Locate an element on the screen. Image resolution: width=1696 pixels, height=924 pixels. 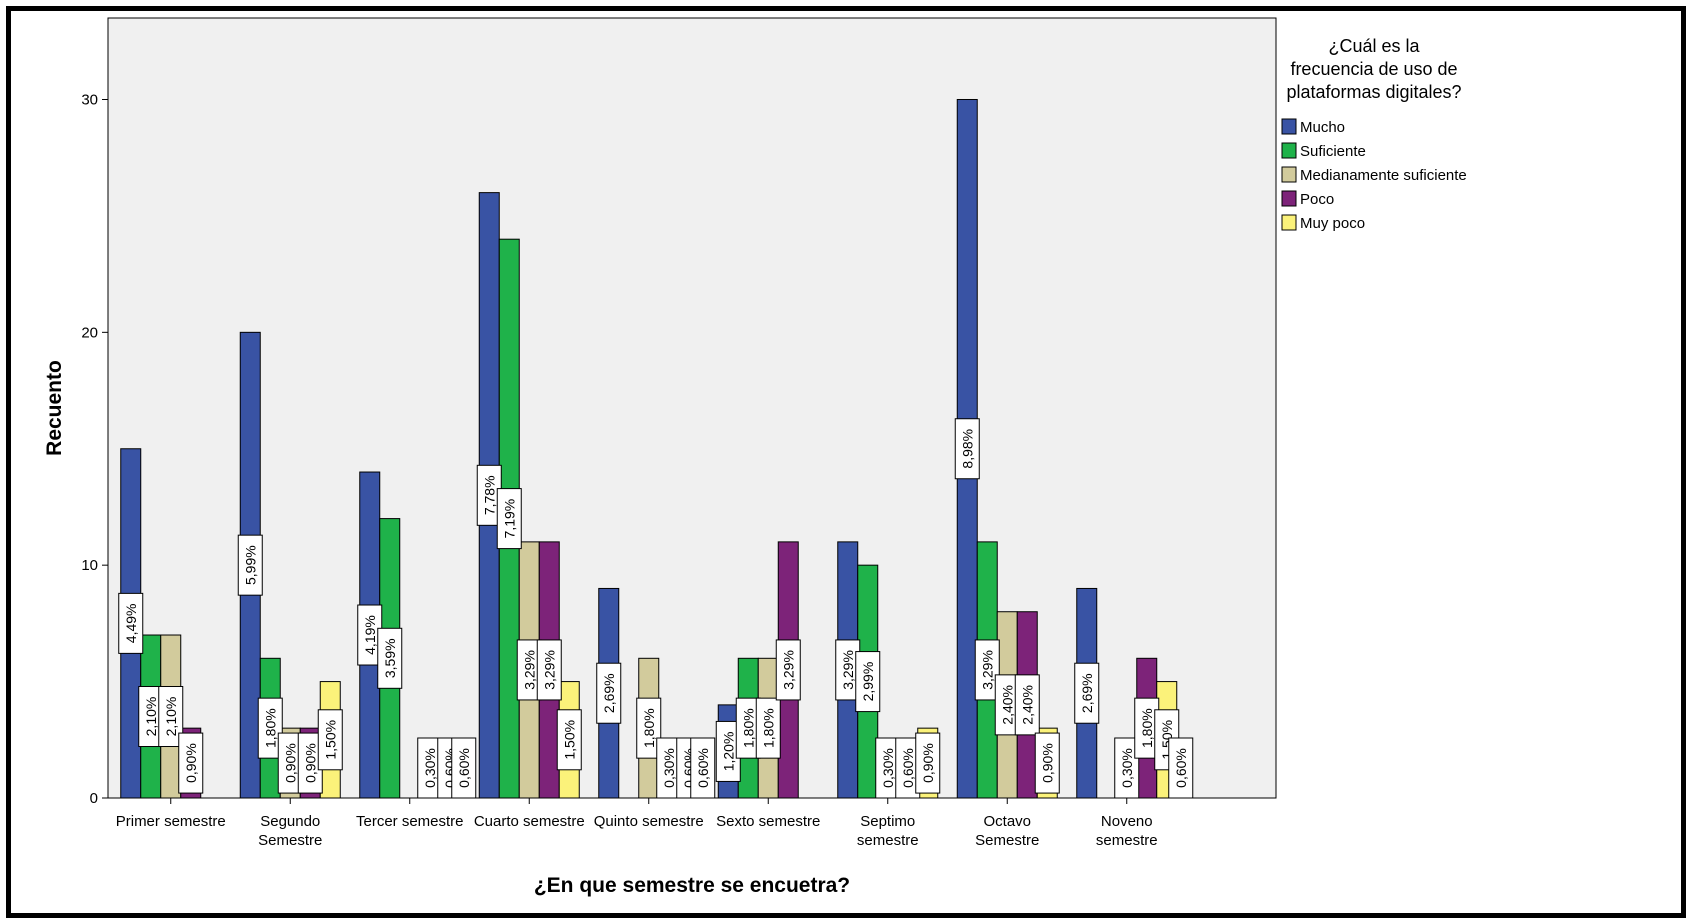
data-label-1-6-text: 2,99% is located at coordinates (868, 682).